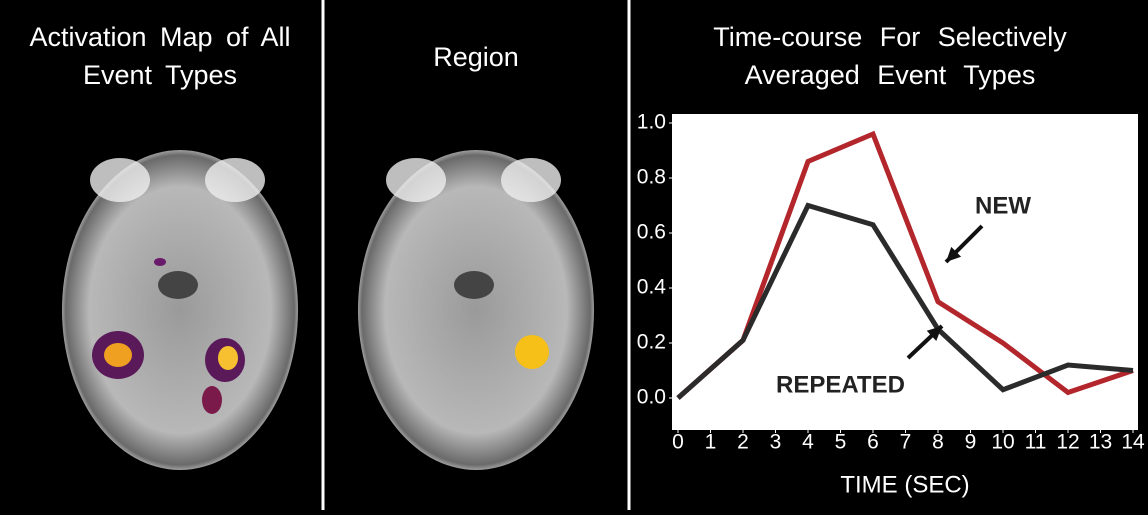 The height and width of the screenshot is (515, 1148). I want to click on x-tick-label: 11, so click(1036, 442).